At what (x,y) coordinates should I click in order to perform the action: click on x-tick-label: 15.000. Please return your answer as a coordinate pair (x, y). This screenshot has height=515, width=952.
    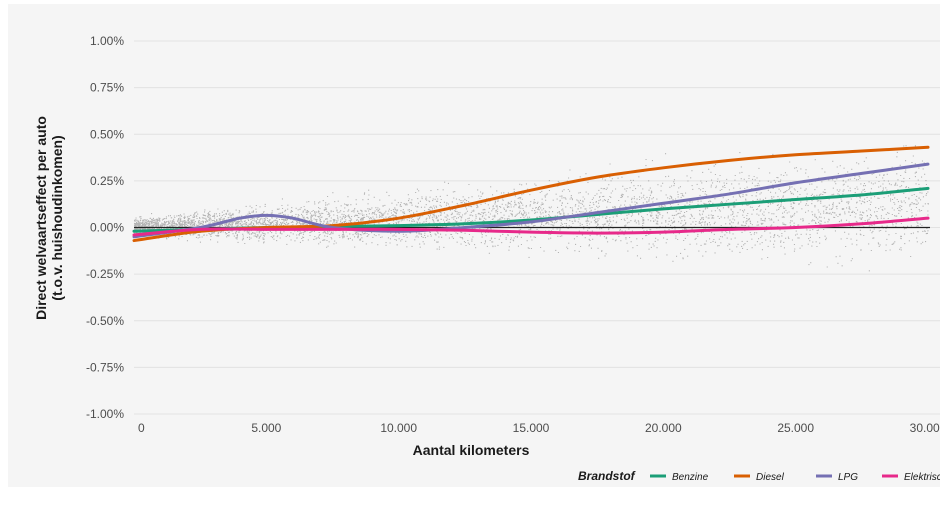
    Looking at the image, I should click on (531, 428).